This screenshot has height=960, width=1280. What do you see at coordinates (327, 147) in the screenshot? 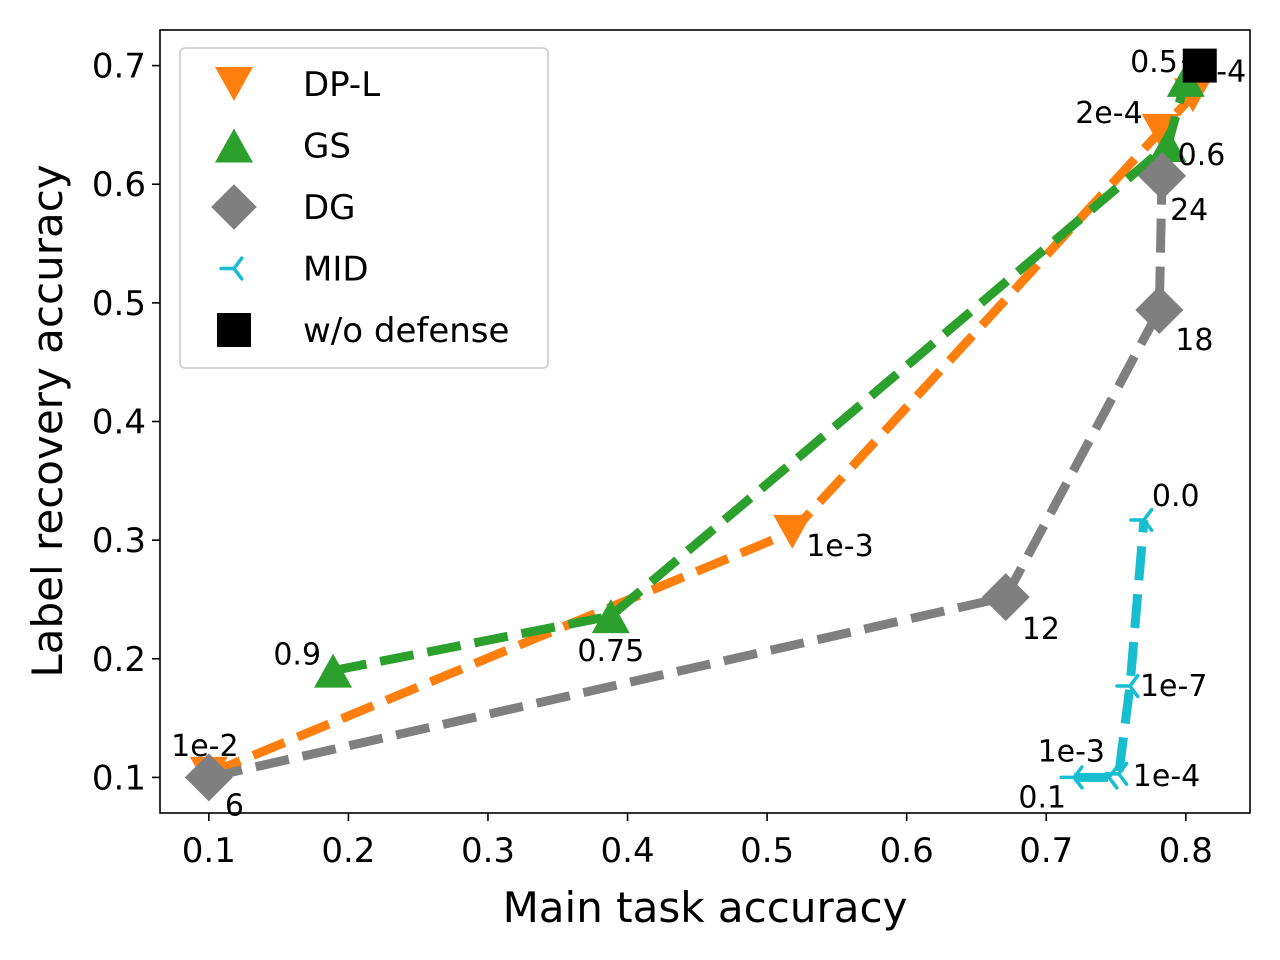
I see `legend-label: GS` at bounding box center [327, 147].